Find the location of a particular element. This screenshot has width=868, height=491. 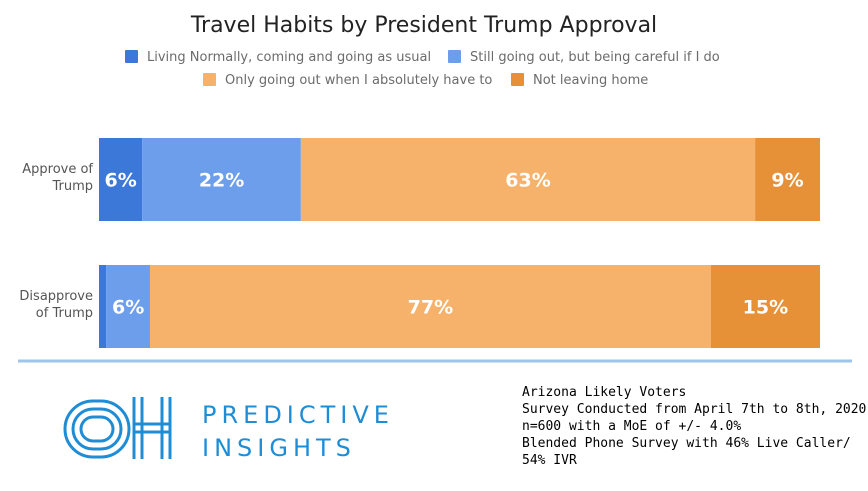

predictive-insights-logo: PREDICTIVE INSIGHTS is located at coordinates (228, 429).